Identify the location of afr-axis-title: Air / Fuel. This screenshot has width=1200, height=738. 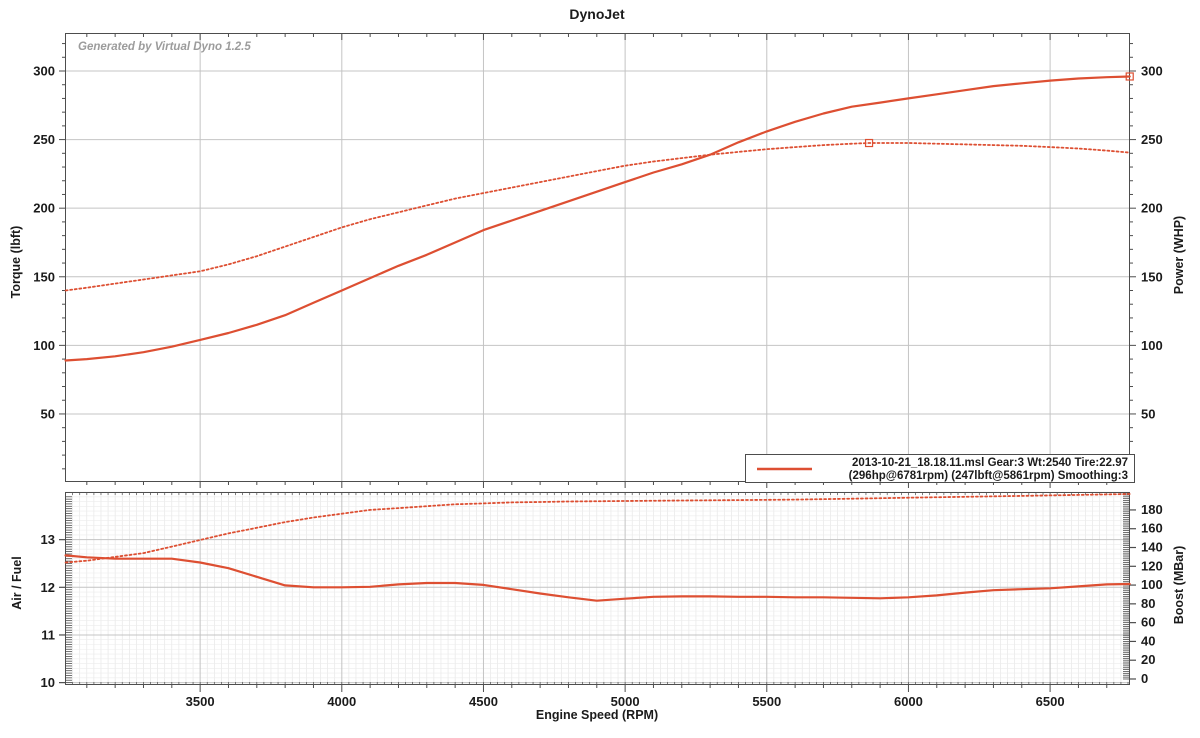
(17, 582).